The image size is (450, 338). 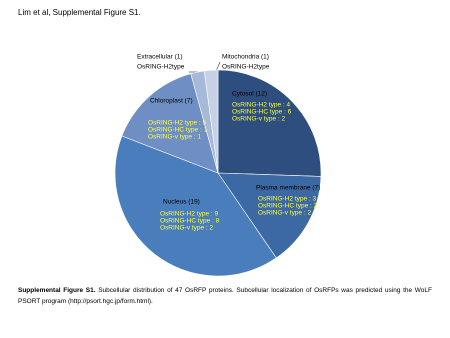 What do you see at coordinates (160, 57) in the screenshot?
I see `slice-label: Extracellular (1)` at bounding box center [160, 57].